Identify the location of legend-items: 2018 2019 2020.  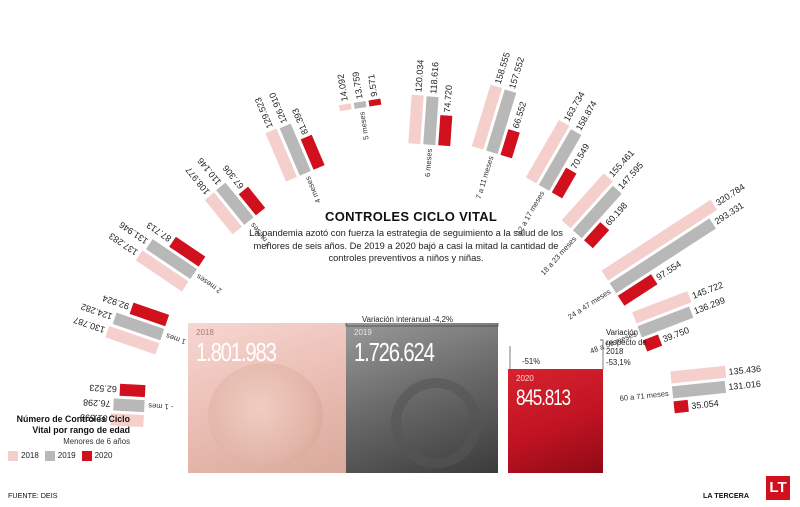
(69, 456).